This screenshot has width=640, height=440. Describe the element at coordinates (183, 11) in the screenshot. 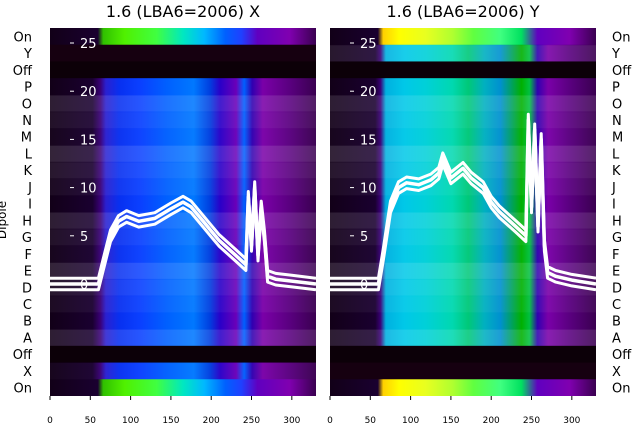

I see `panel-title-1: 1.6 (LBA6=2006) X` at that location.